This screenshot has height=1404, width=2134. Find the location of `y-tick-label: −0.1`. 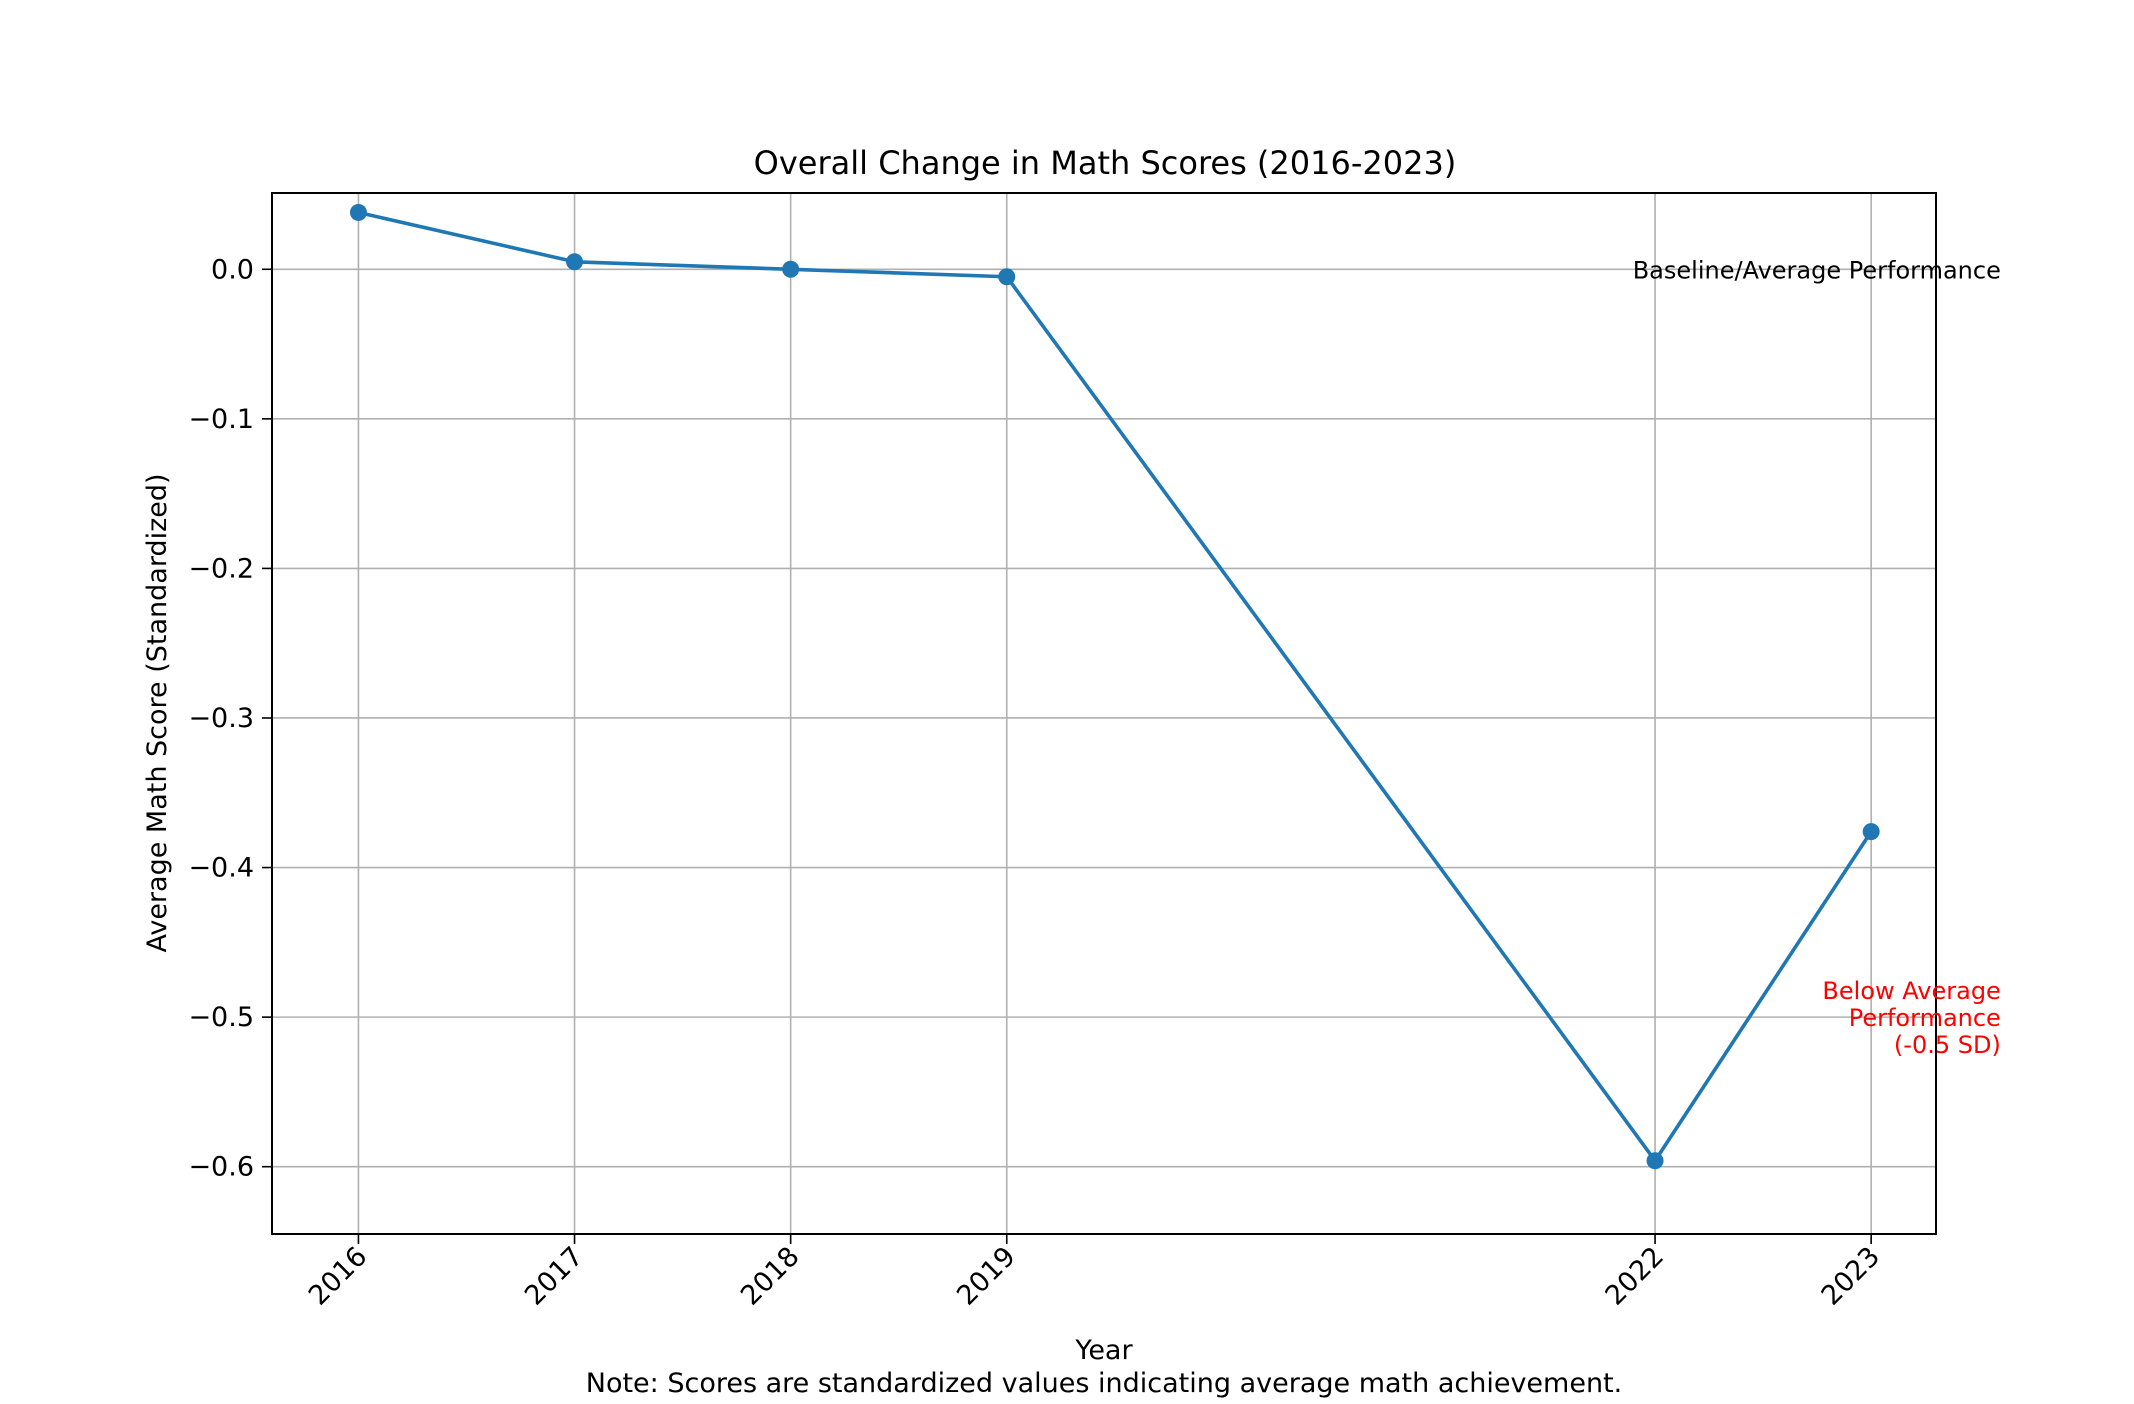

y-tick-label: −0.1 is located at coordinates (221, 419).